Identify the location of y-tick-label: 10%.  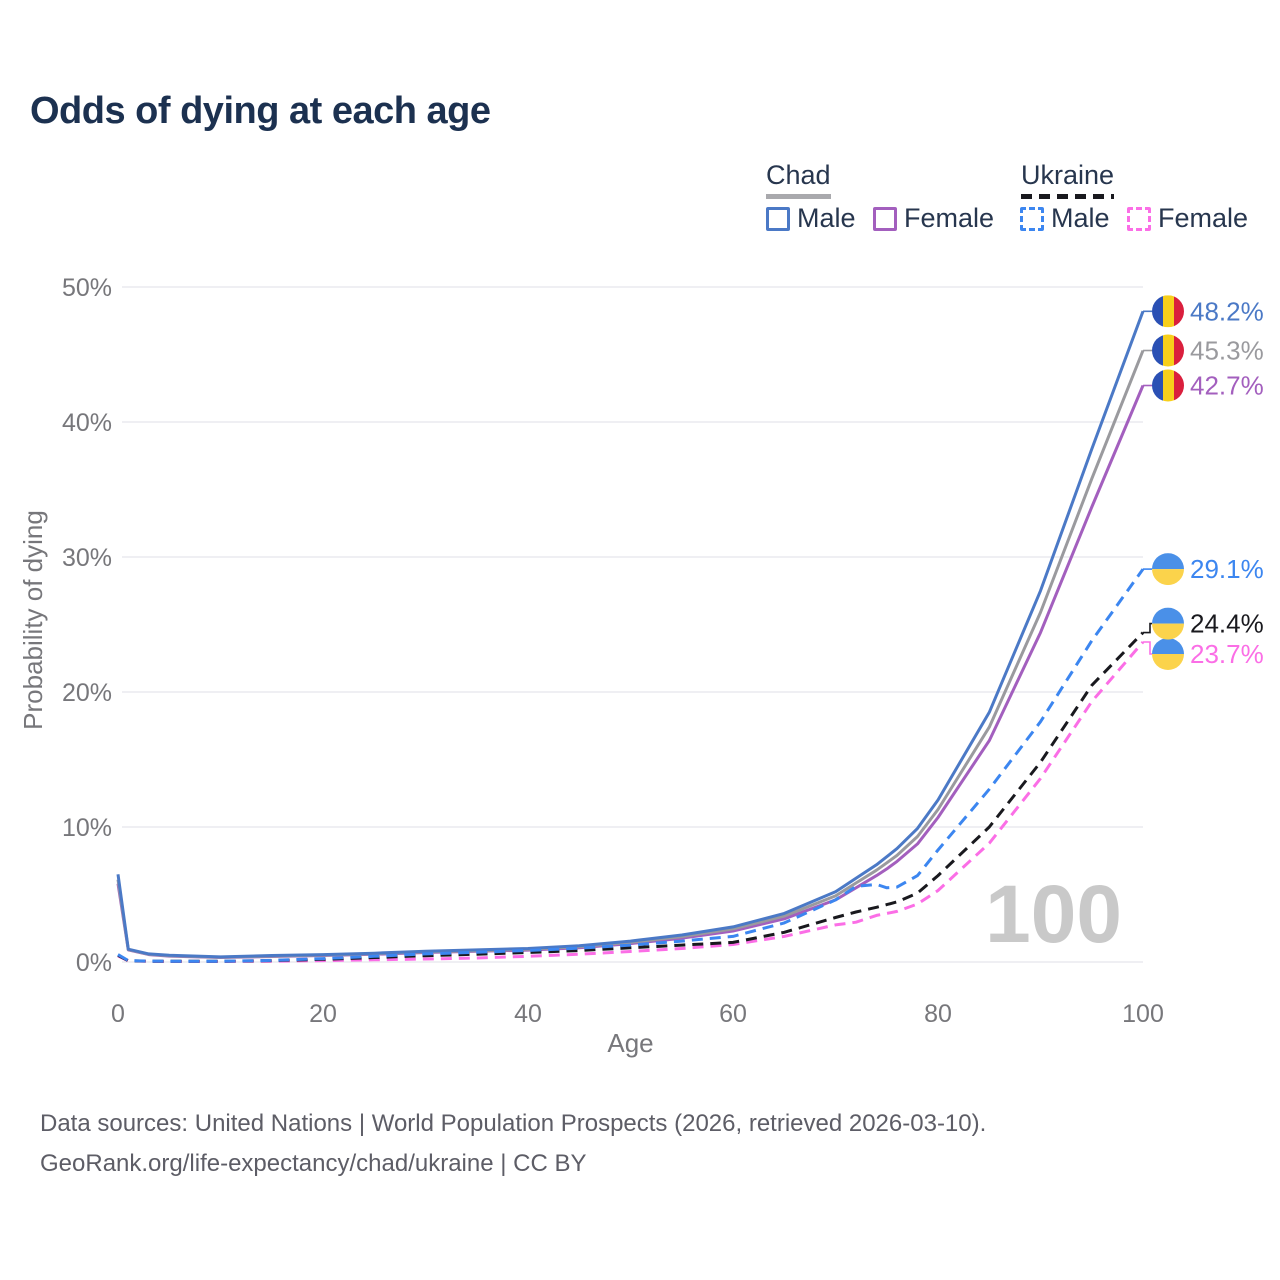
(87, 828).